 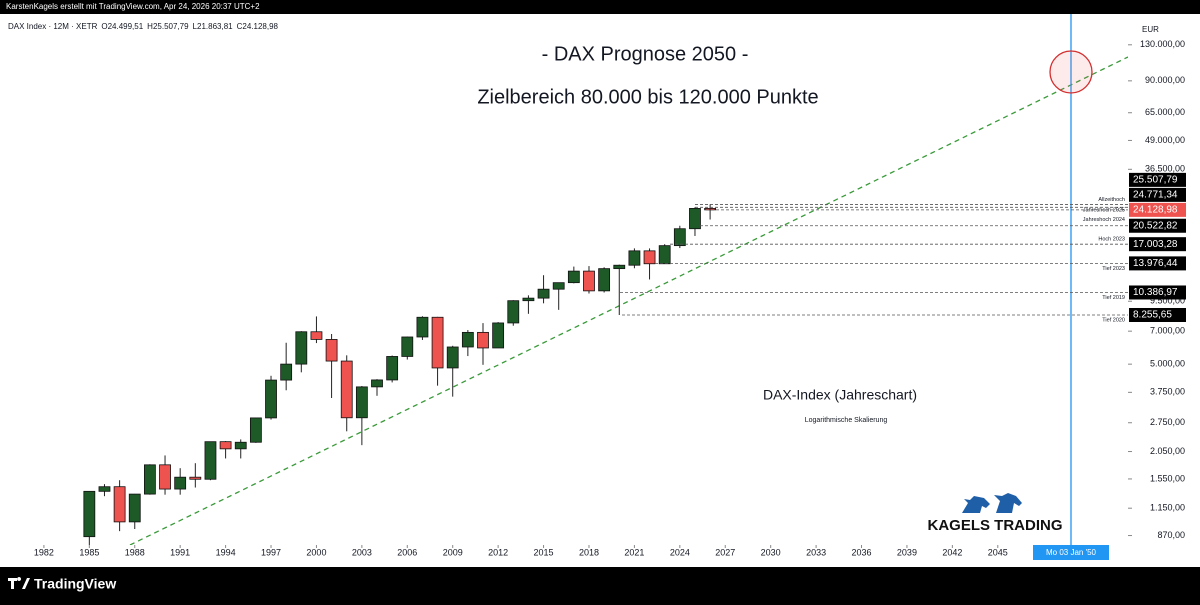 What do you see at coordinates (952, 552) in the screenshot?
I see `x-tick-label: 2042` at bounding box center [952, 552].